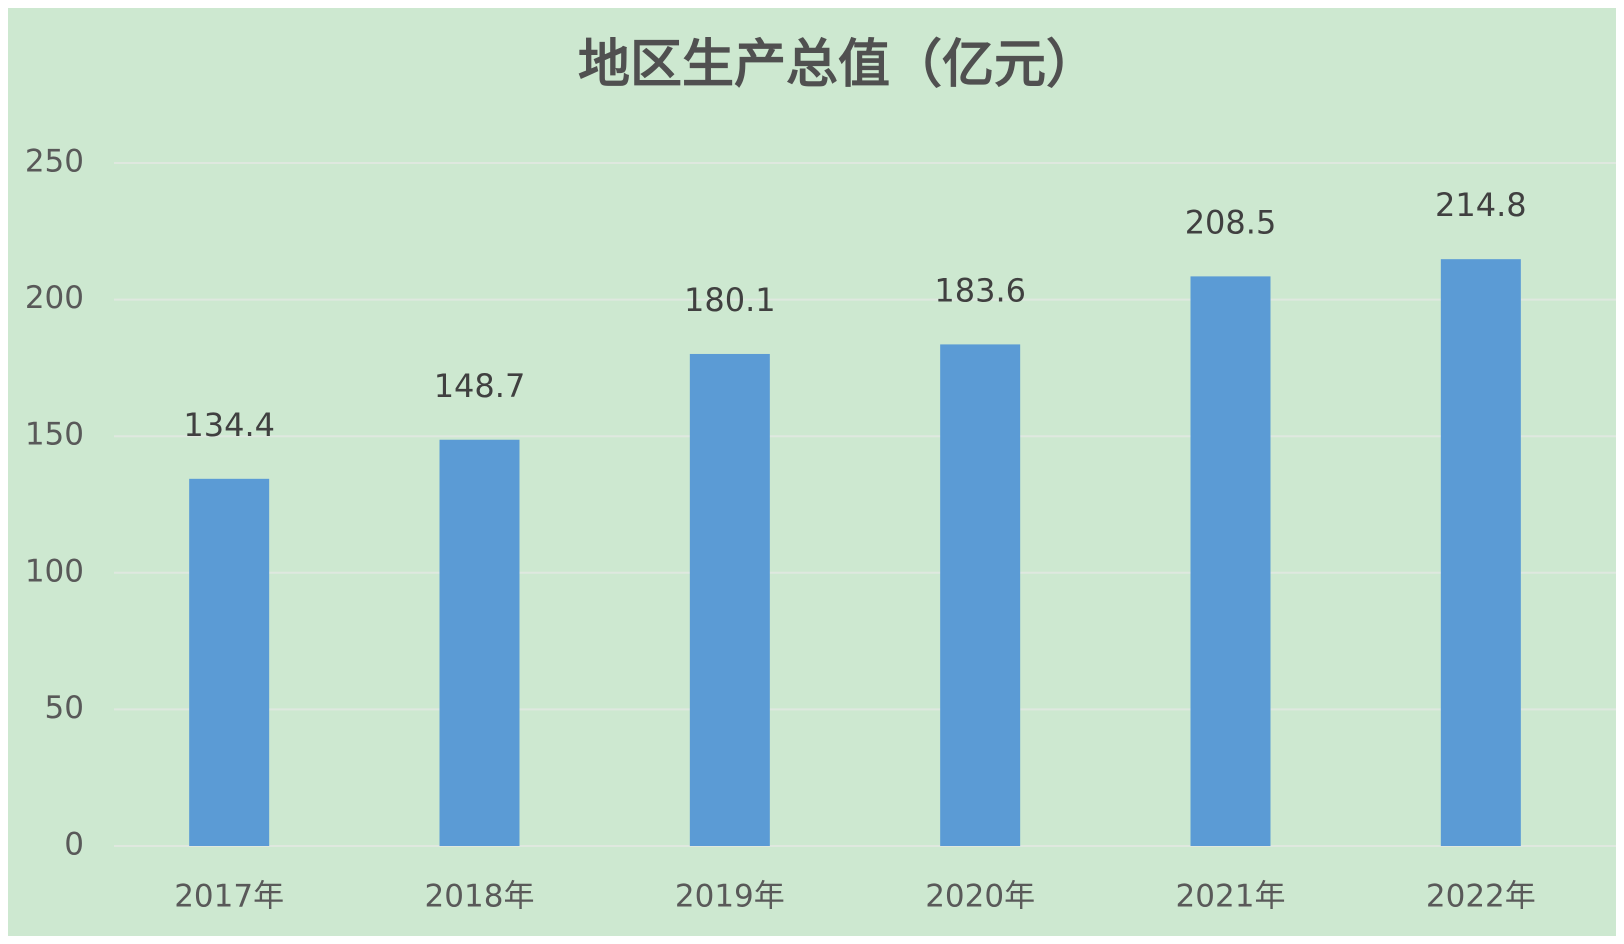  What do you see at coordinates (54, 162) in the screenshot?
I see `y-tick-label: 250` at bounding box center [54, 162].